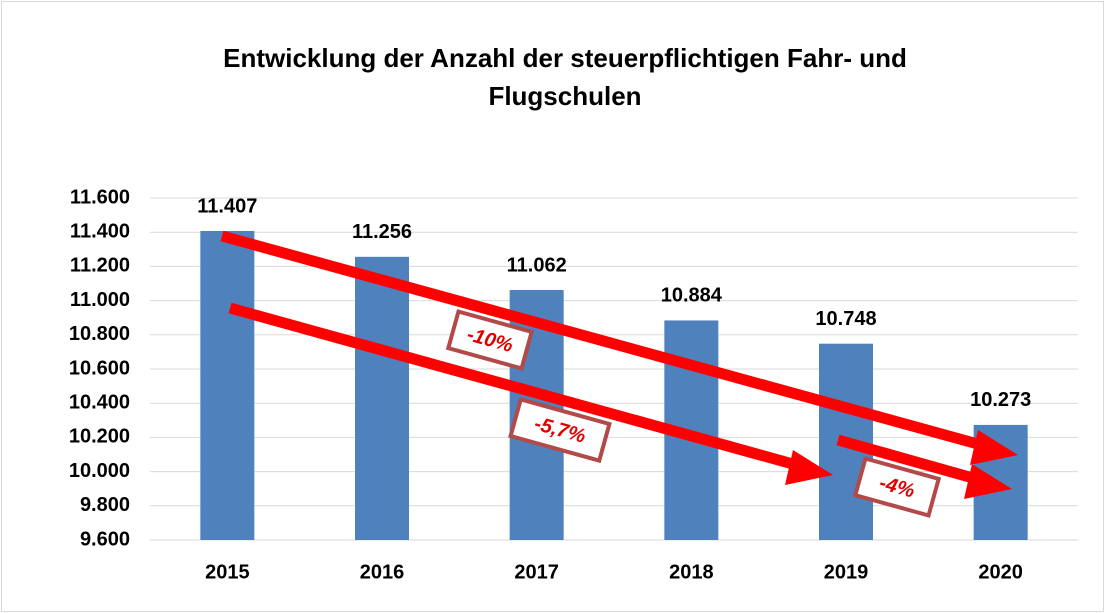  Describe the element at coordinates (99, 437) in the screenshot. I see `y-tick-label: 10.200` at that location.